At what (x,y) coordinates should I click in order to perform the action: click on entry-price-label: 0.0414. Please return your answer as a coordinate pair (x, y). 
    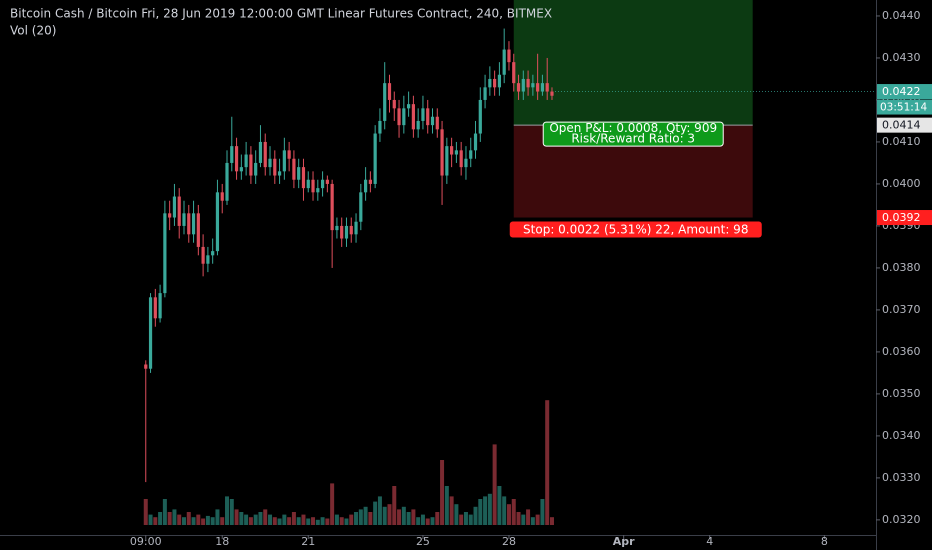
    Looking at the image, I should click on (901, 125).